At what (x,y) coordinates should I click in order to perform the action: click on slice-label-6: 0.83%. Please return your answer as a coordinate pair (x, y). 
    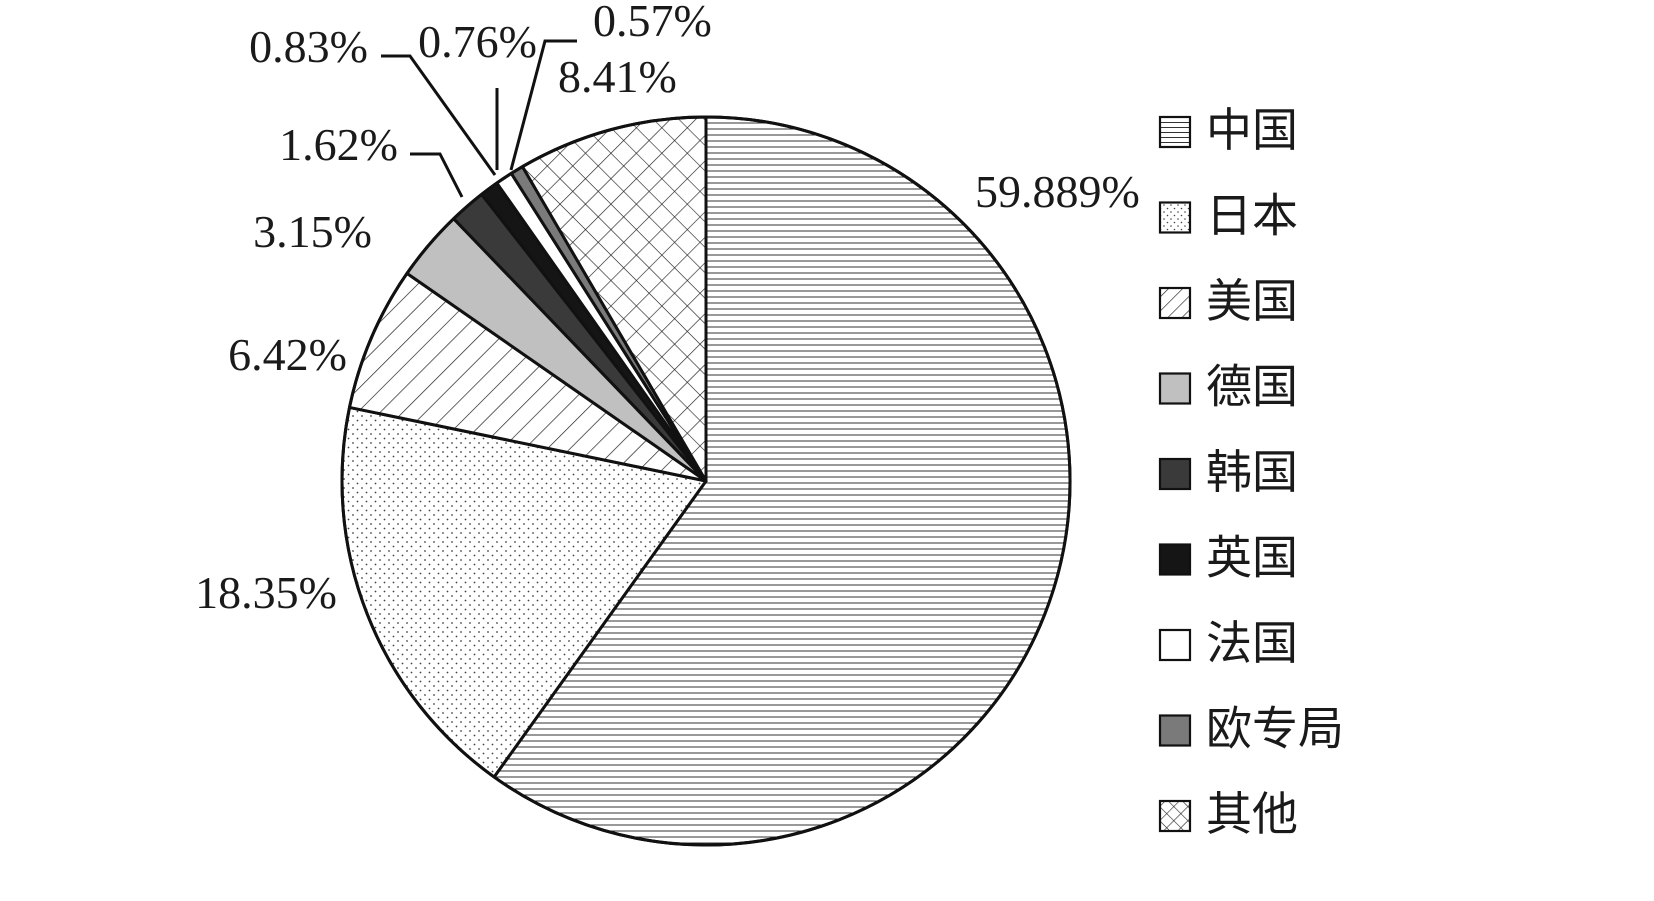
    Looking at the image, I should click on (308, 46).